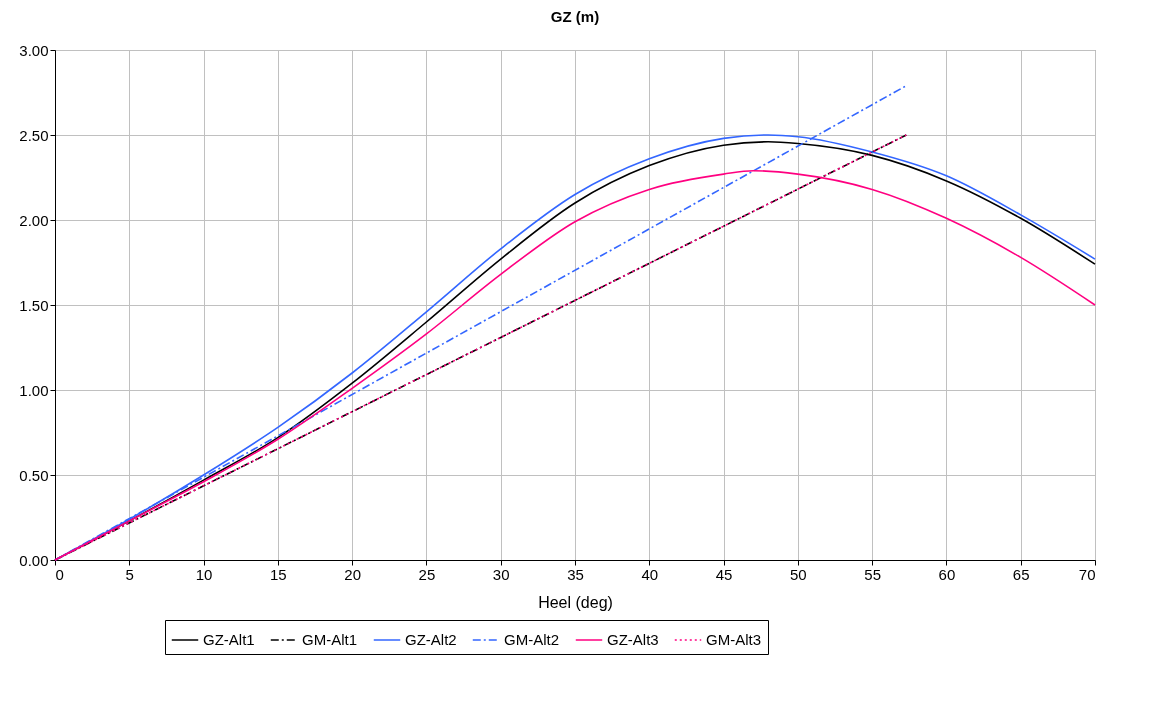 The height and width of the screenshot is (712, 1173). Describe the element at coordinates (872, 574) in the screenshot. I see `x-tick-label: 55` at that location.